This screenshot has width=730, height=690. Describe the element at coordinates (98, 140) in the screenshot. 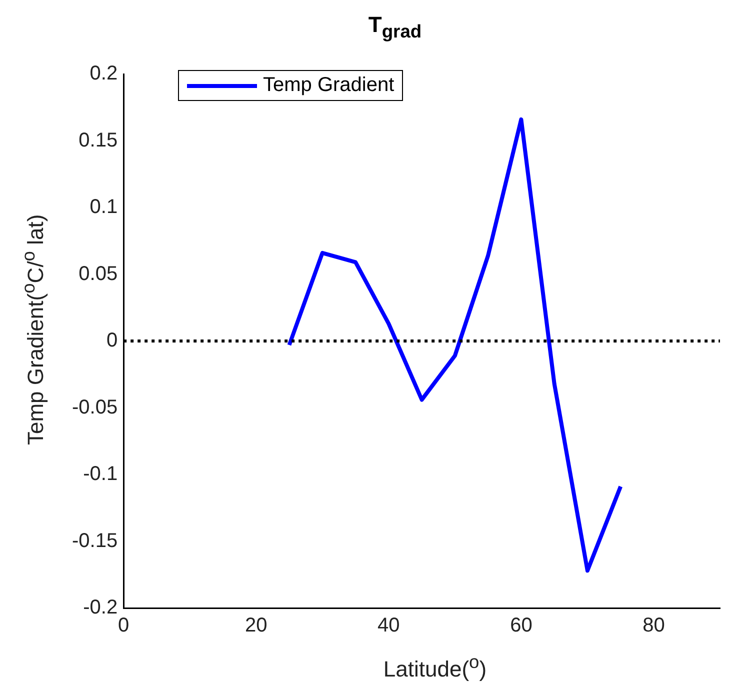

I see `y-tick-label: 0.15` at that location.